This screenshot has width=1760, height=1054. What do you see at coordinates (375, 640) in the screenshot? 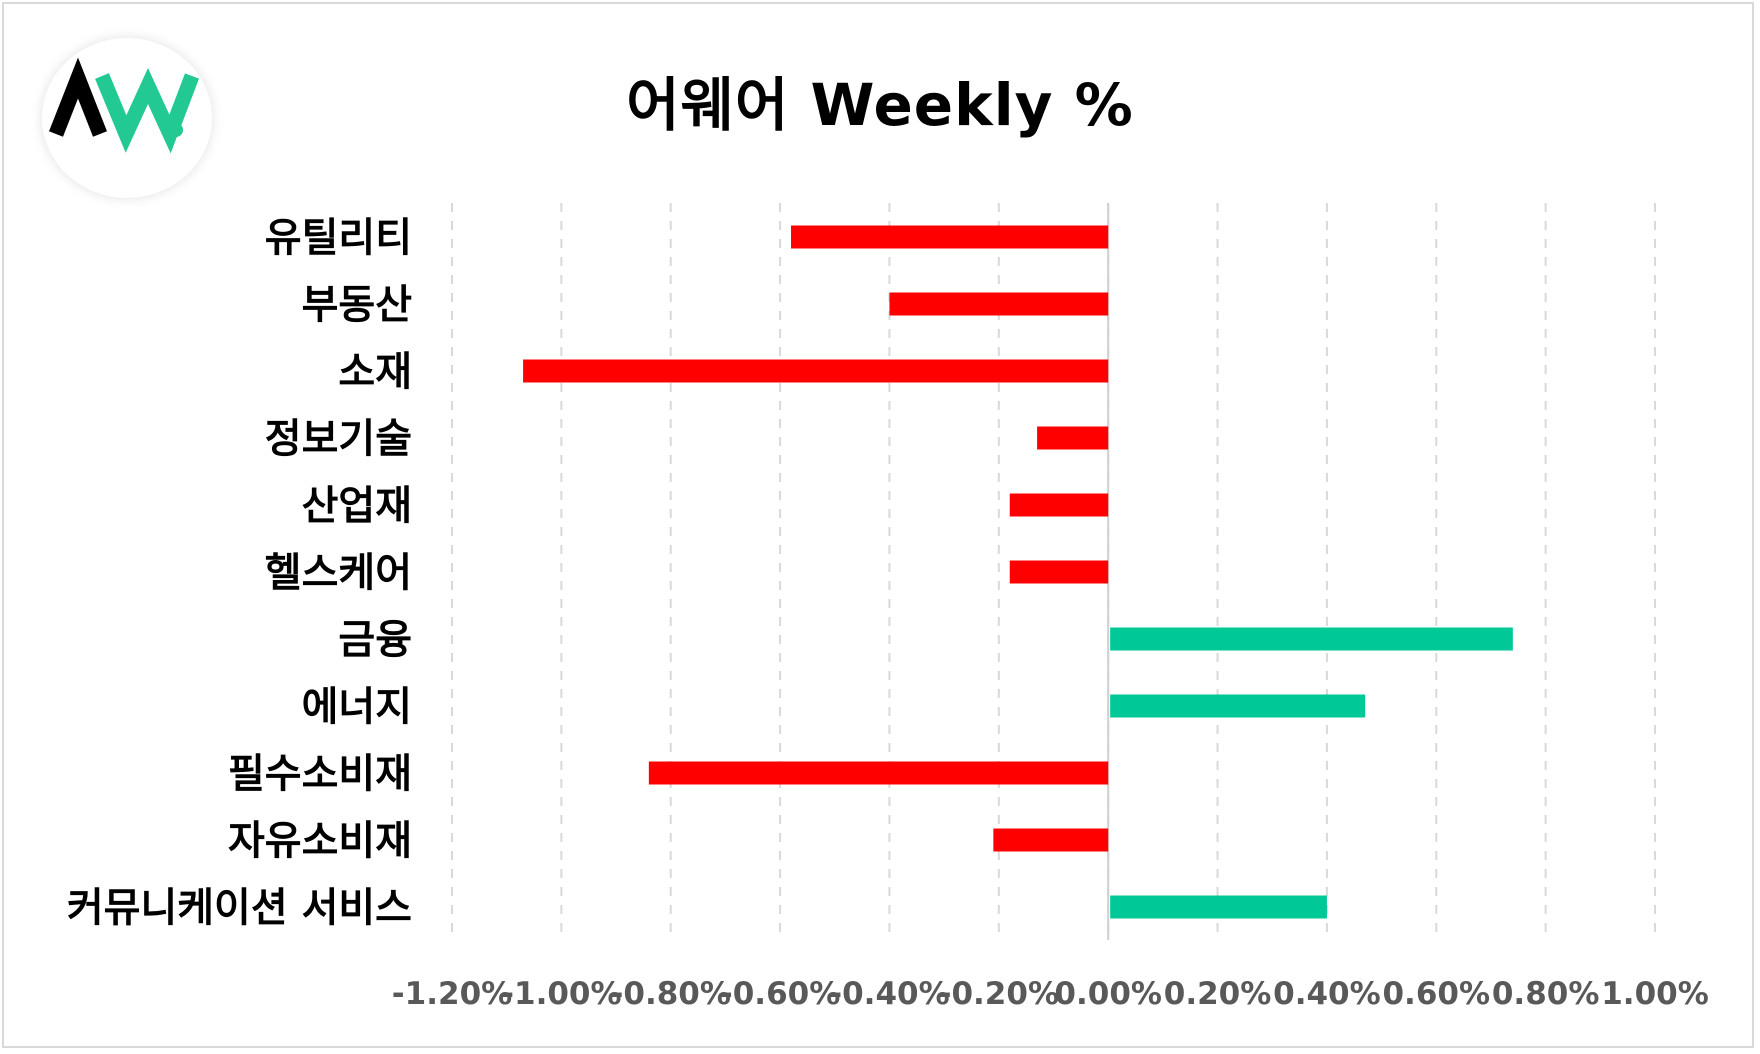
I see `category-label: 금융` at bounding box center [375, 640].